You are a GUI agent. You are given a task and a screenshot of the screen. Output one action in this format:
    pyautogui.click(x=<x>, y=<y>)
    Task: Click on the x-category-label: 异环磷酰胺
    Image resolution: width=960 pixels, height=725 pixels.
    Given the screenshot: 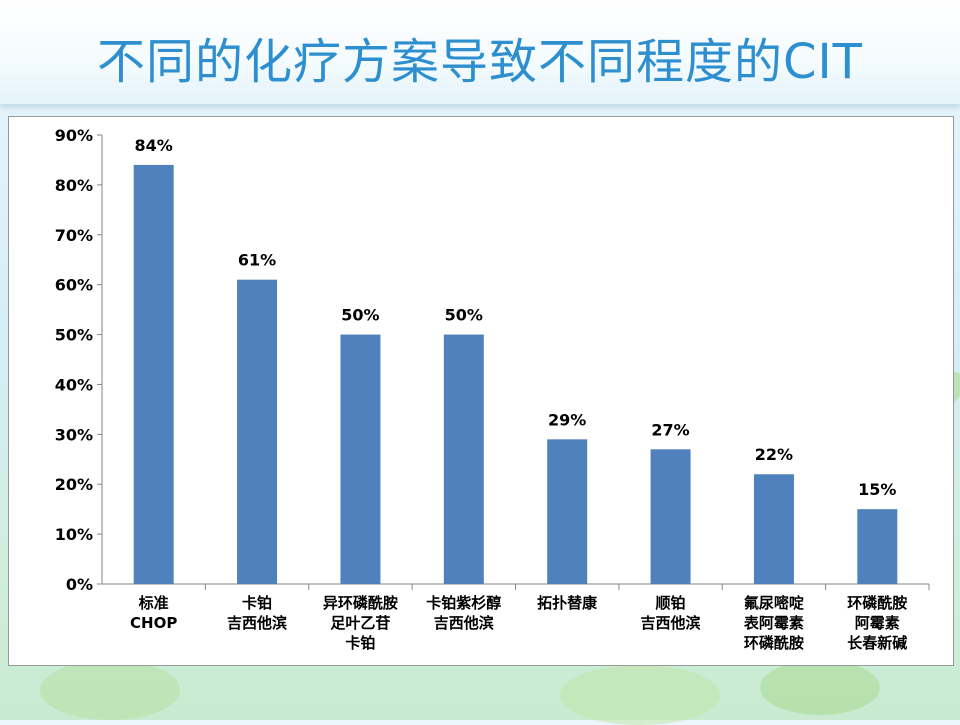 What is the action you would take?
    pyautogui.click(x=360, y=603)
    